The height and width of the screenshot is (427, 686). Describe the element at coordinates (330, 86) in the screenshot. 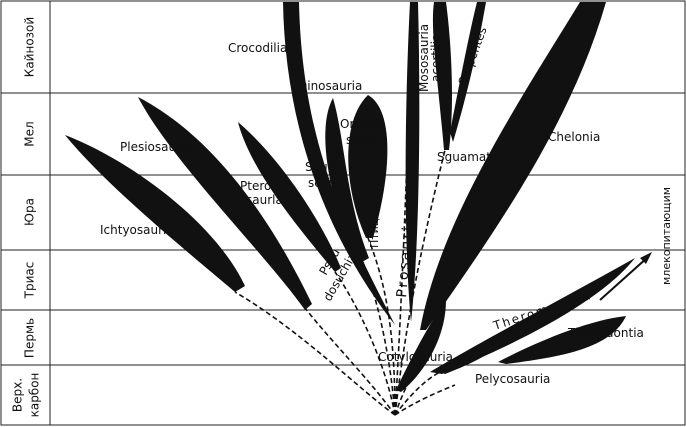

I see `taxon-label: Dinosauria` at that location.